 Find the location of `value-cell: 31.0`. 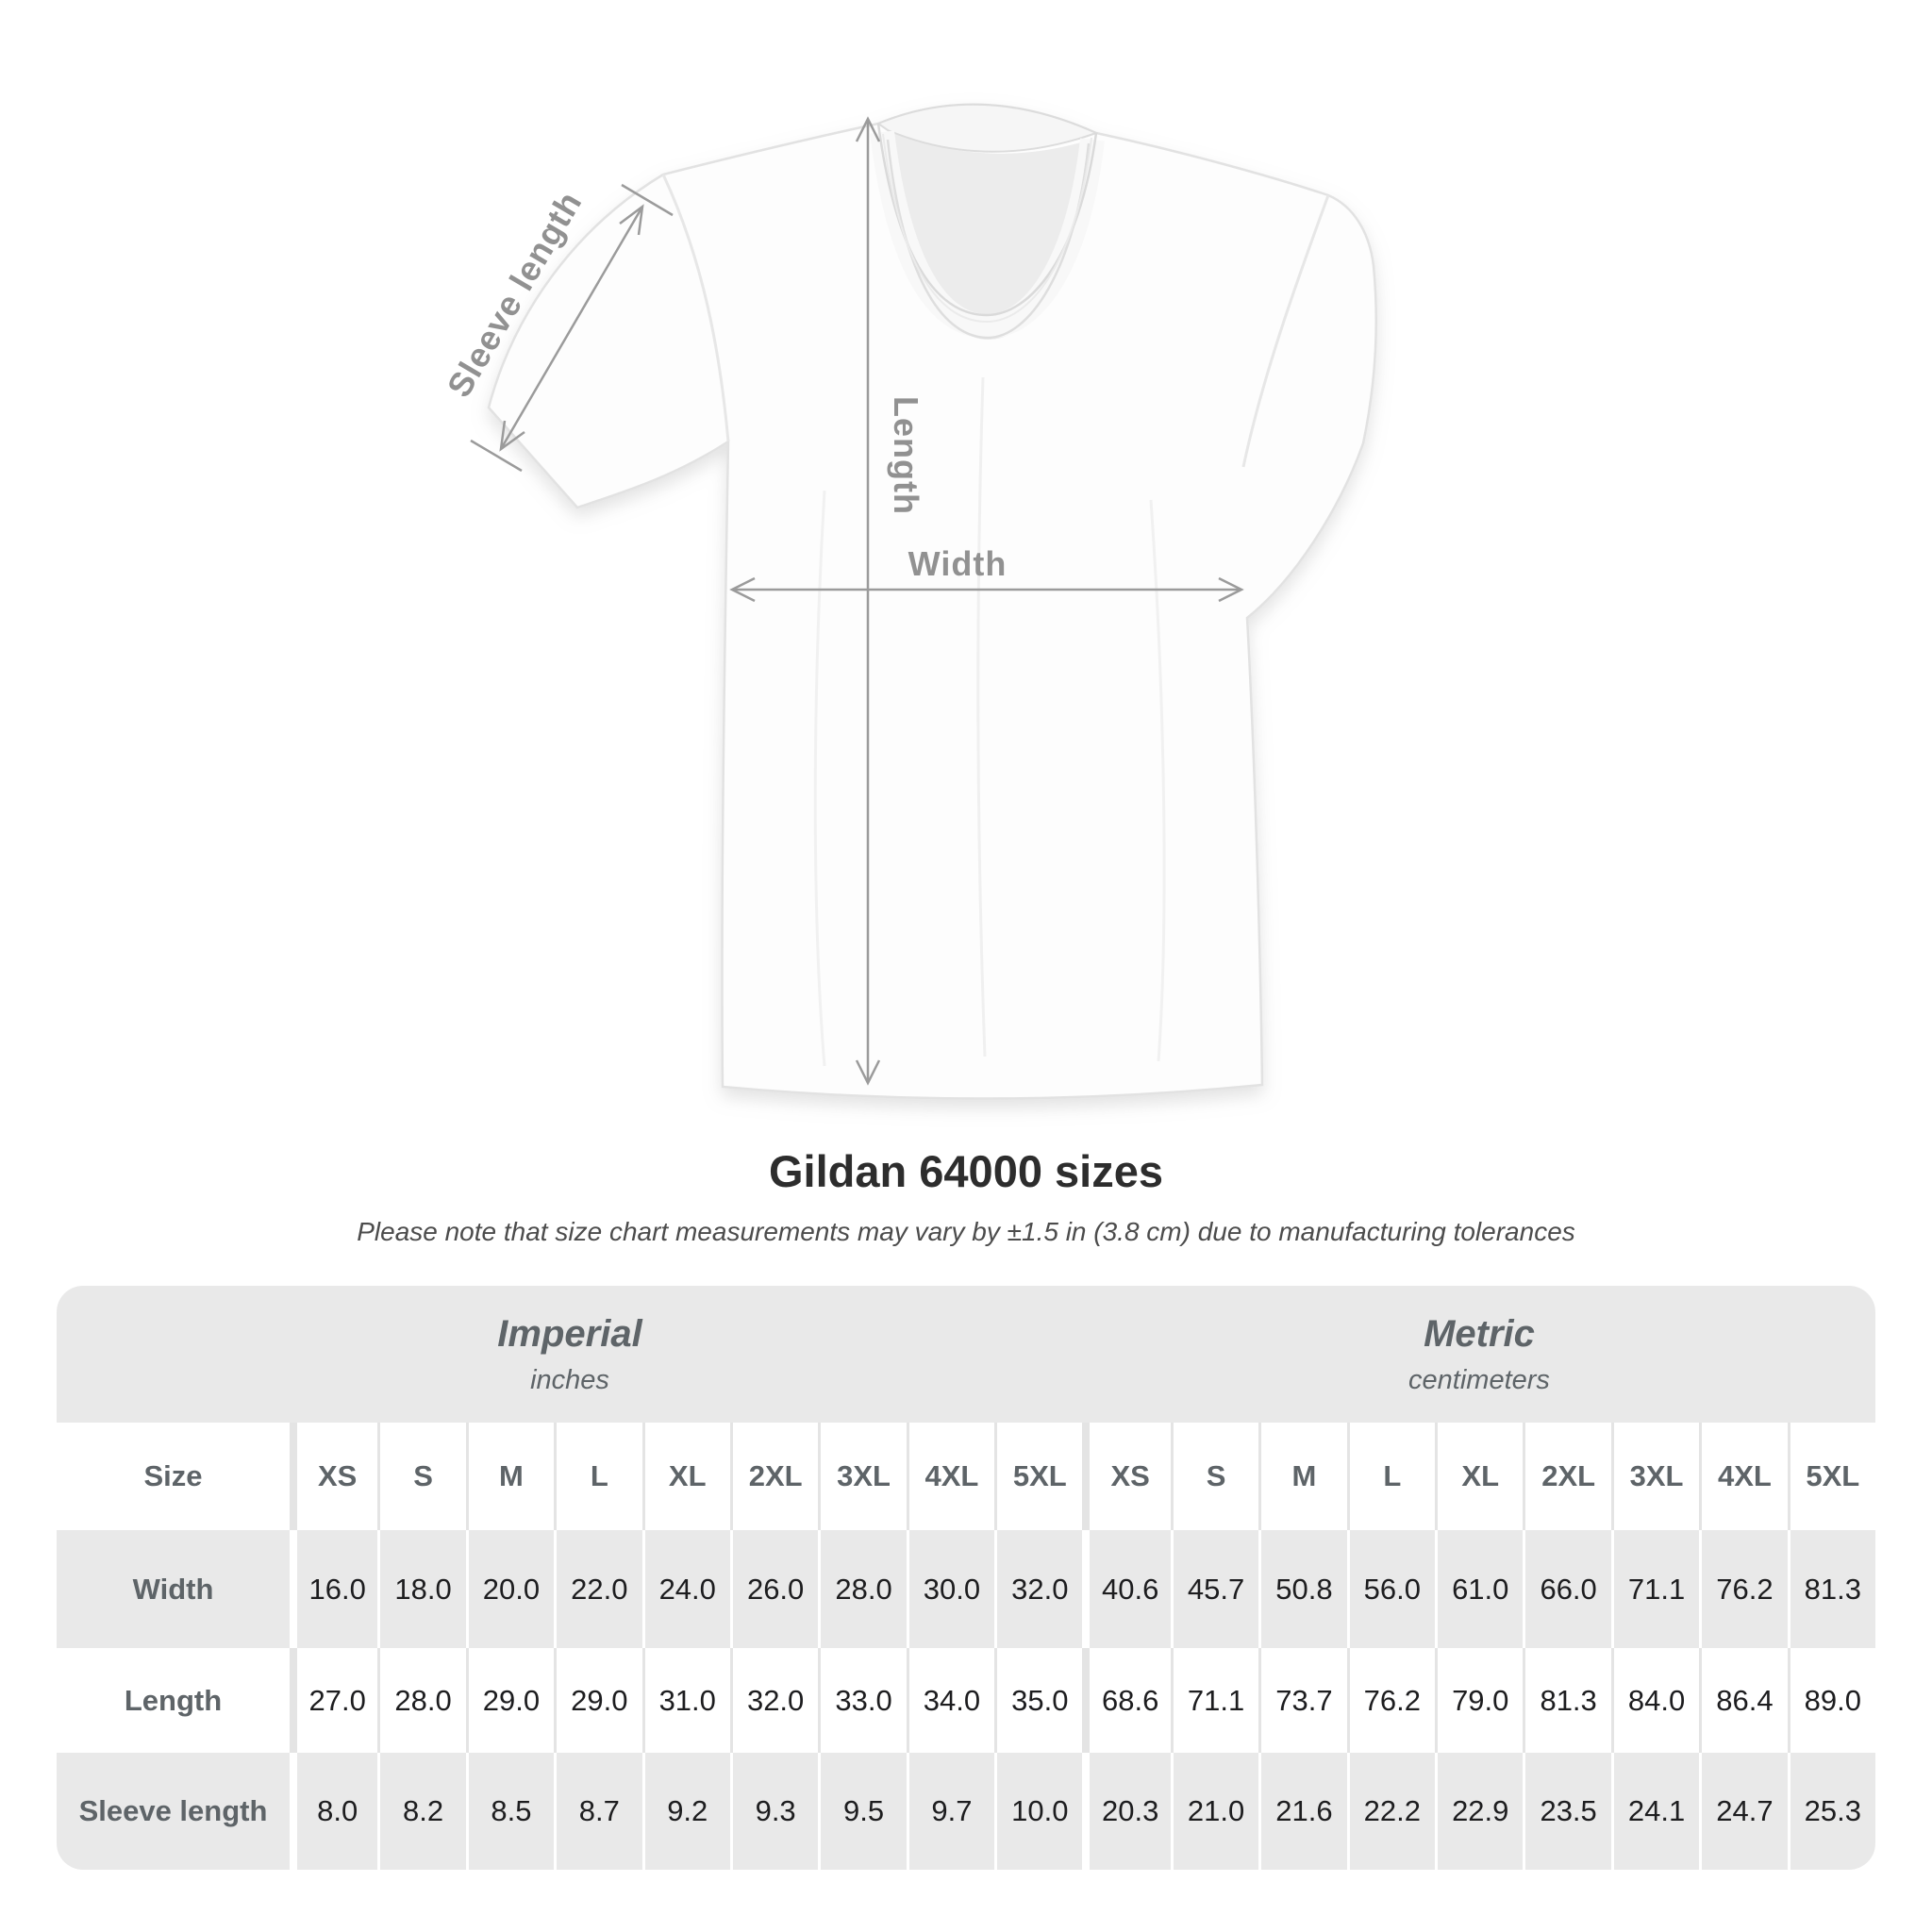

value-cell: 31.0 is located at coordinates (686, 1701).